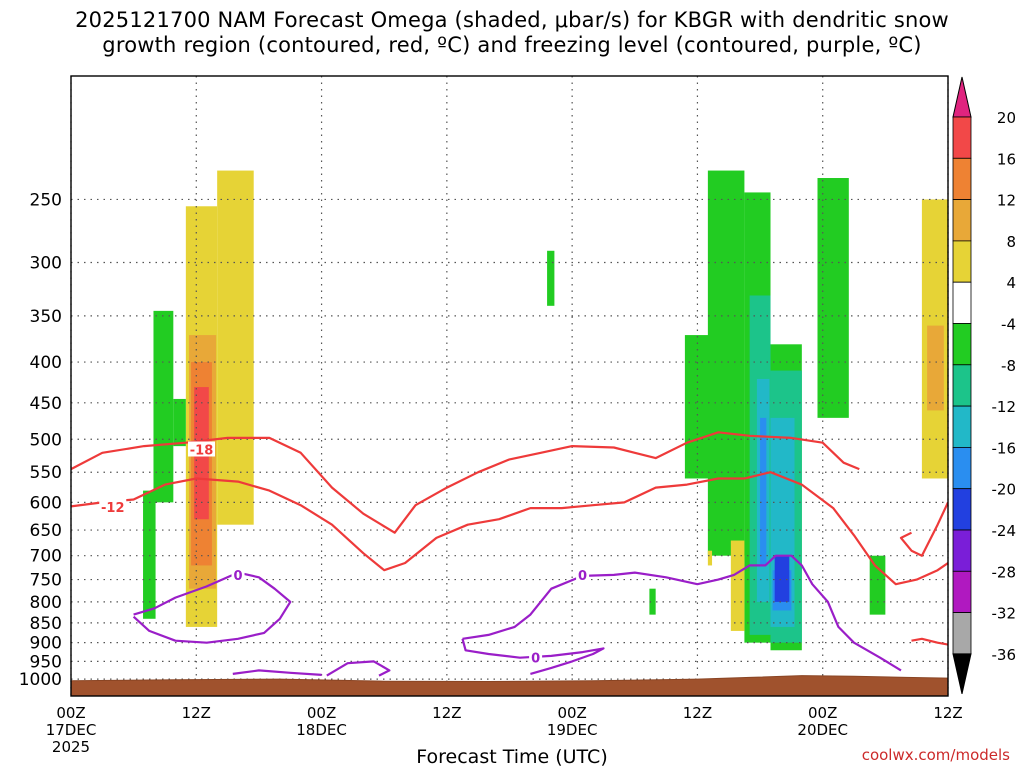  What do you see at coordinates (277, 672) in the screenshot?
I see `contour-freezing-near-surface` at bounding box center [277, 672].